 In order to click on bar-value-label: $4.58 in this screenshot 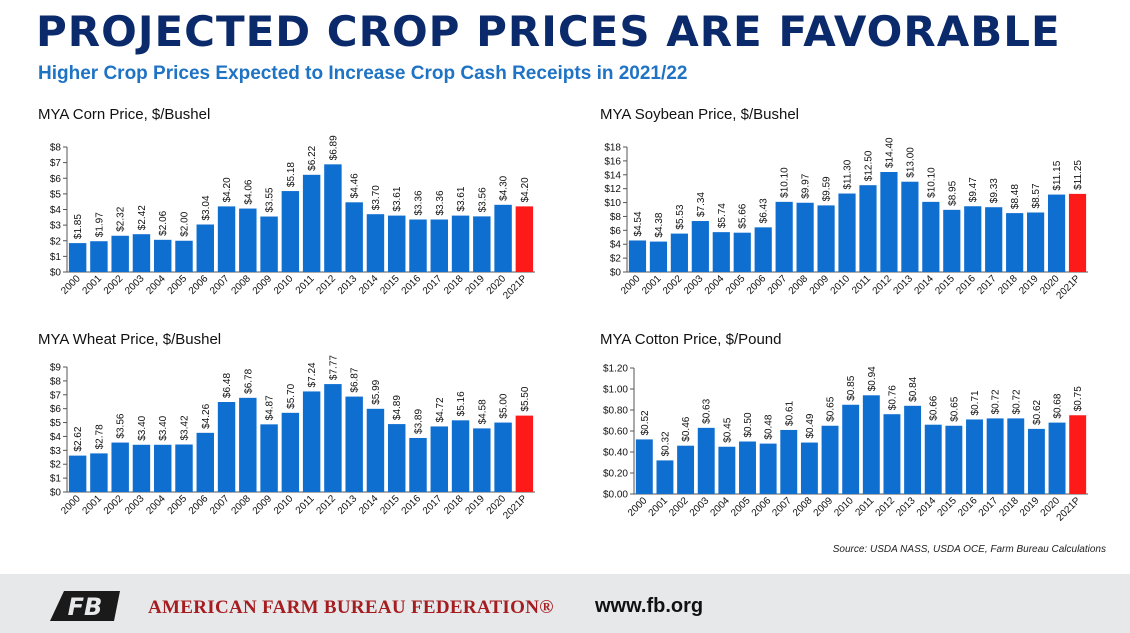, I will do `click(482, 411)`.